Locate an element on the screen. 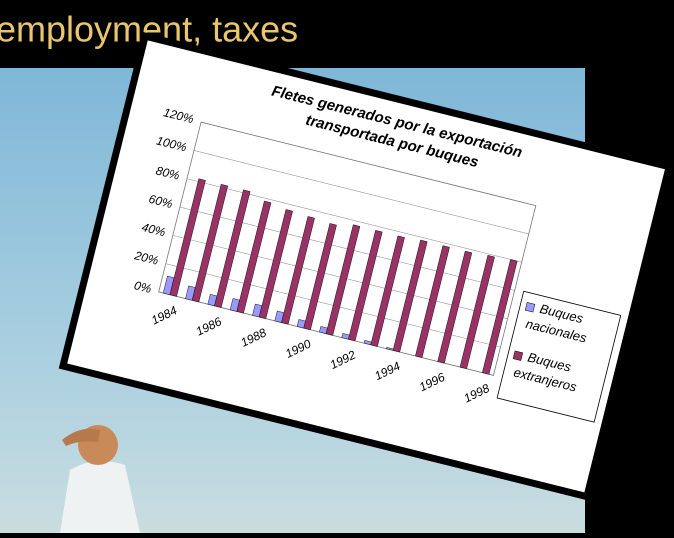  y-tick-label: 20% is located at coordinates (146, 258).